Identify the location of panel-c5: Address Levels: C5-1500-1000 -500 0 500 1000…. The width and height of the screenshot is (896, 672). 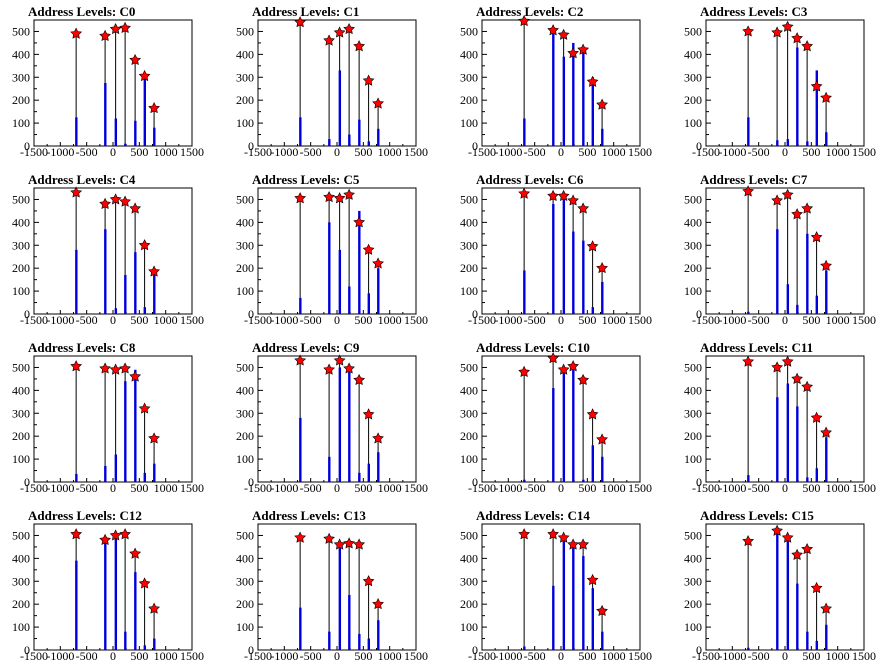
(332, 249).